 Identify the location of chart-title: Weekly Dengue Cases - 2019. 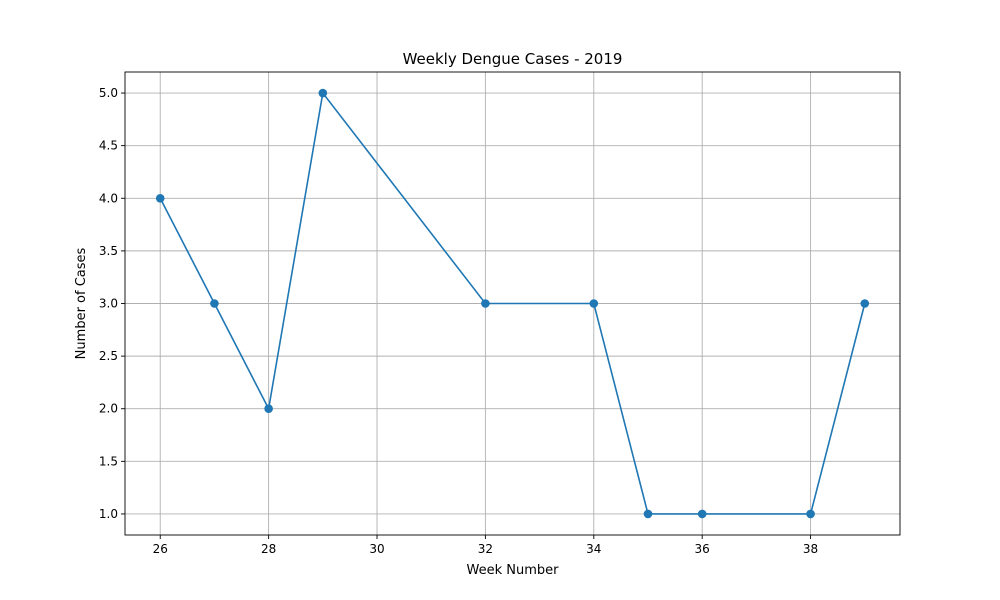
(513, 59).